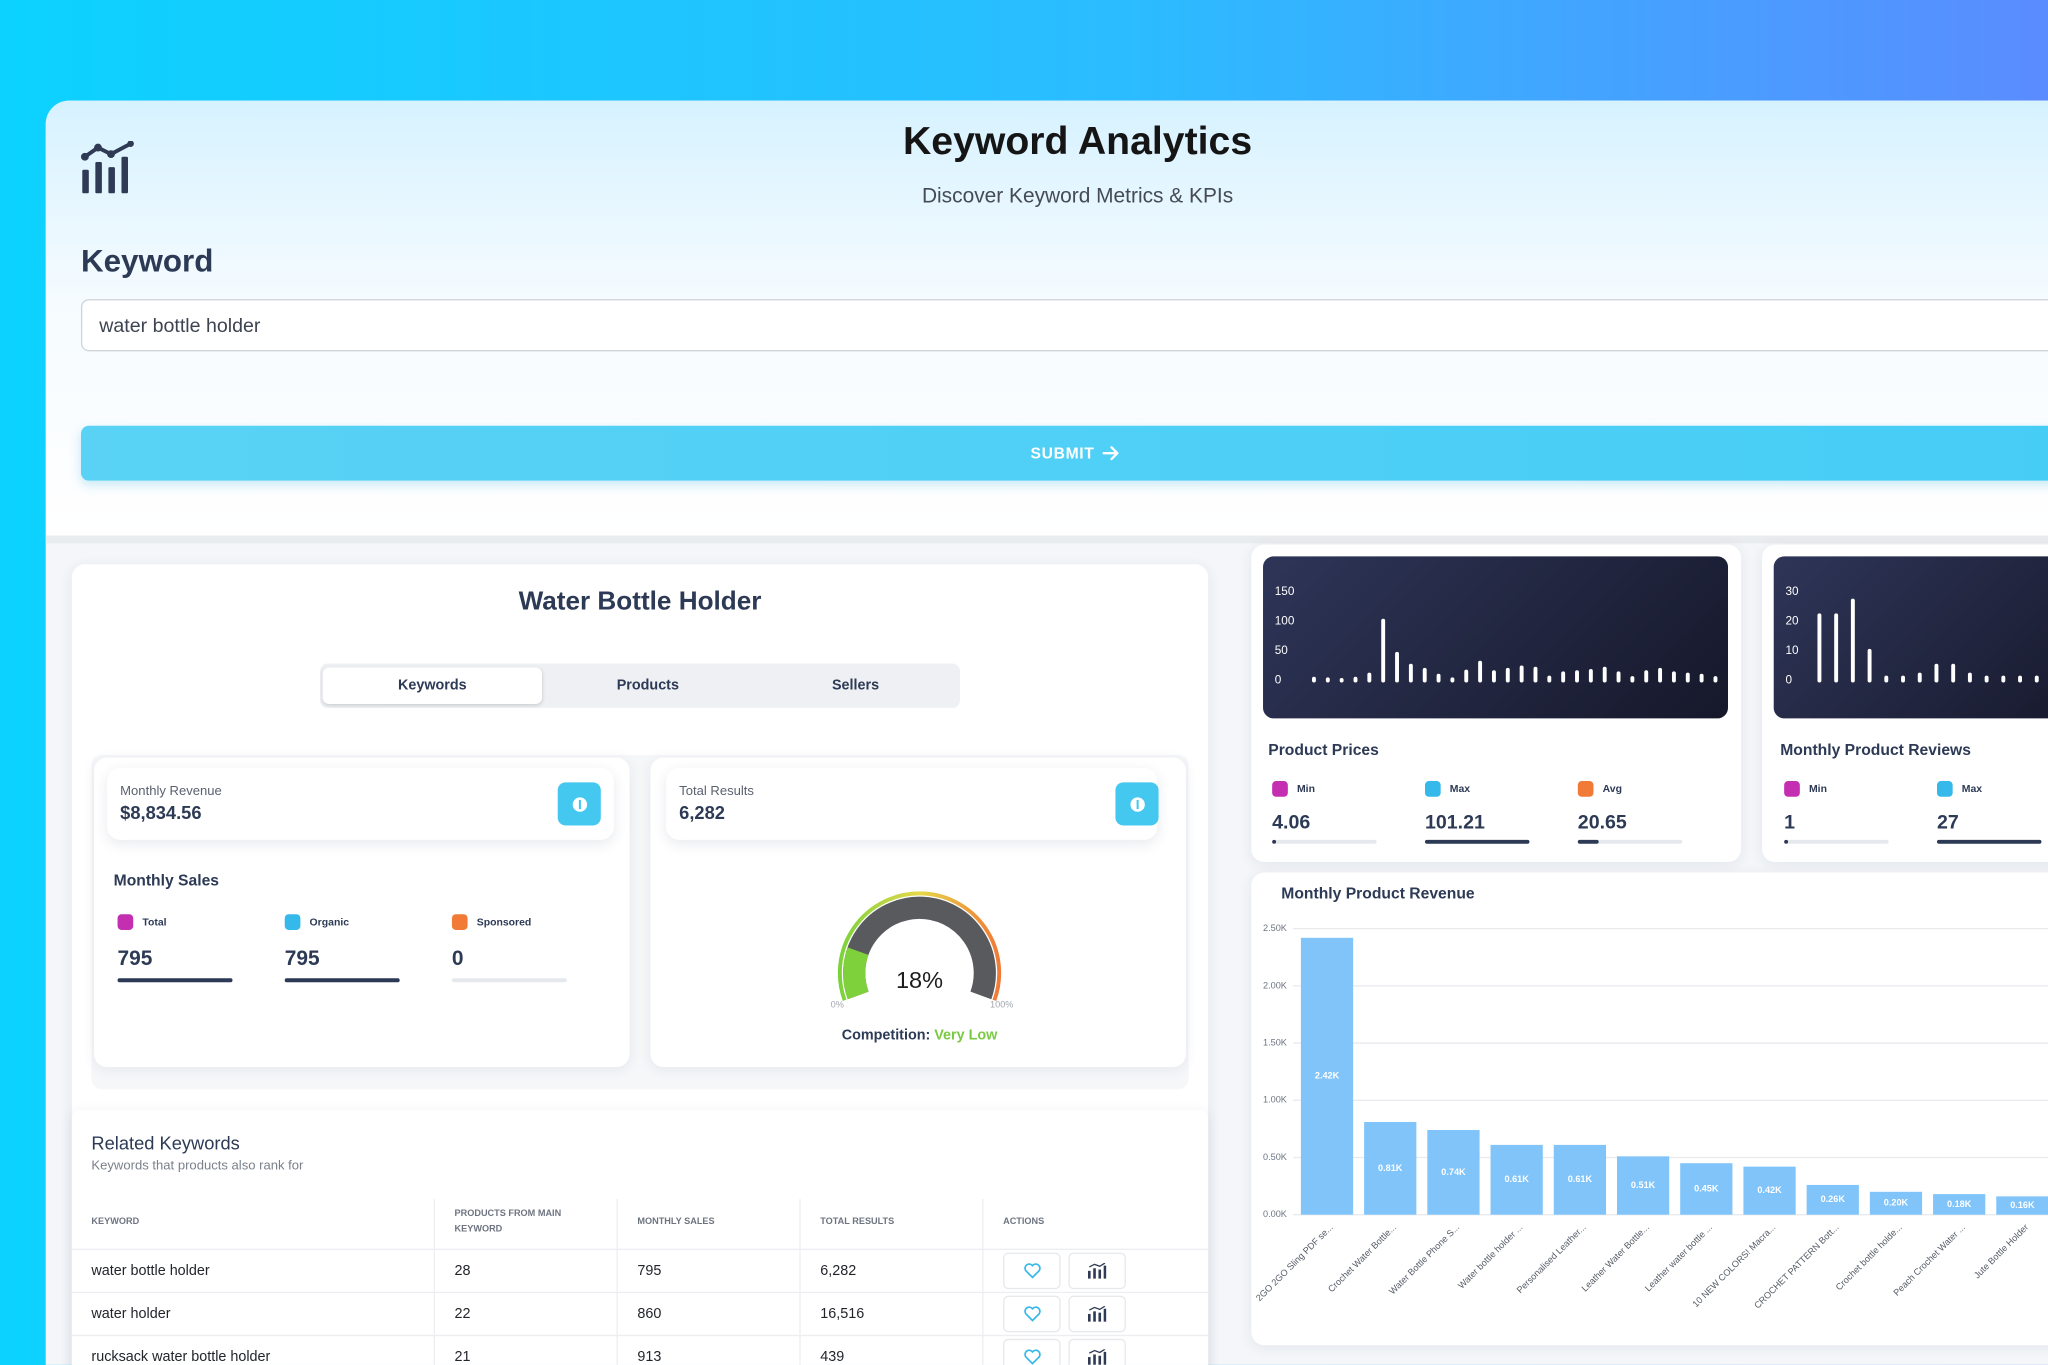  What do you see at coordinates (1275, 1100) in the screenshot?
I see `y-tick-label: 1.00K` at bounding box center [1275, 1100].